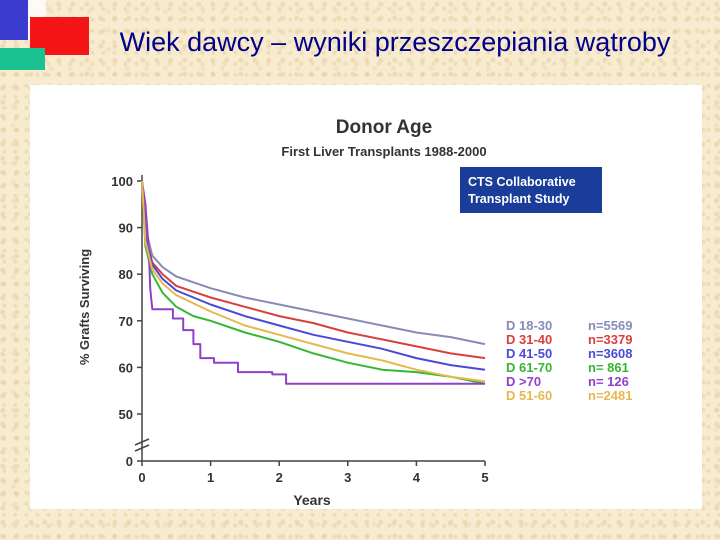 The width and height of the screenshot is (720, 540). What do you see at coordinates (126, 228) in the screenshot?
I see `y-tick-label: 90` at bounding box center [126, 228].